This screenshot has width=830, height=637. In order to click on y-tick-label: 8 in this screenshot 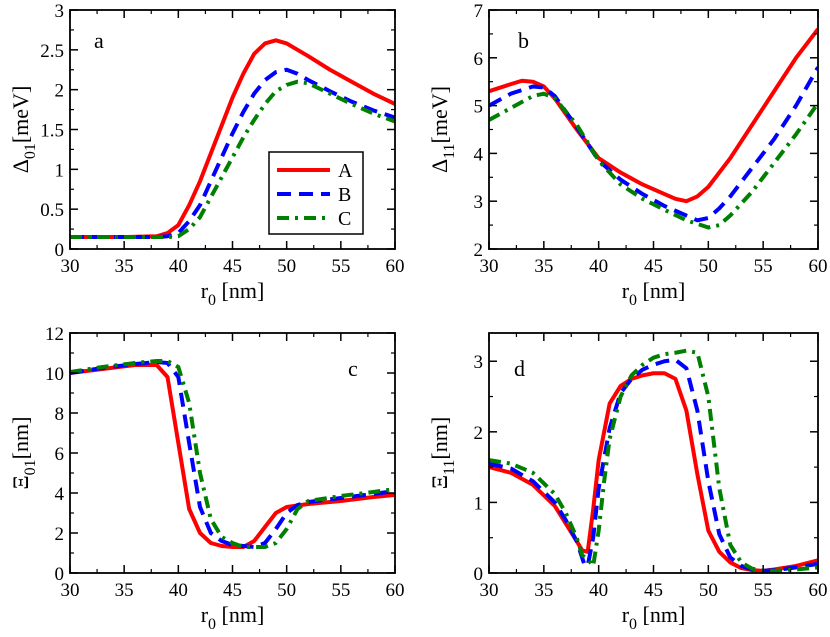, I will do `click(60, 414)`.